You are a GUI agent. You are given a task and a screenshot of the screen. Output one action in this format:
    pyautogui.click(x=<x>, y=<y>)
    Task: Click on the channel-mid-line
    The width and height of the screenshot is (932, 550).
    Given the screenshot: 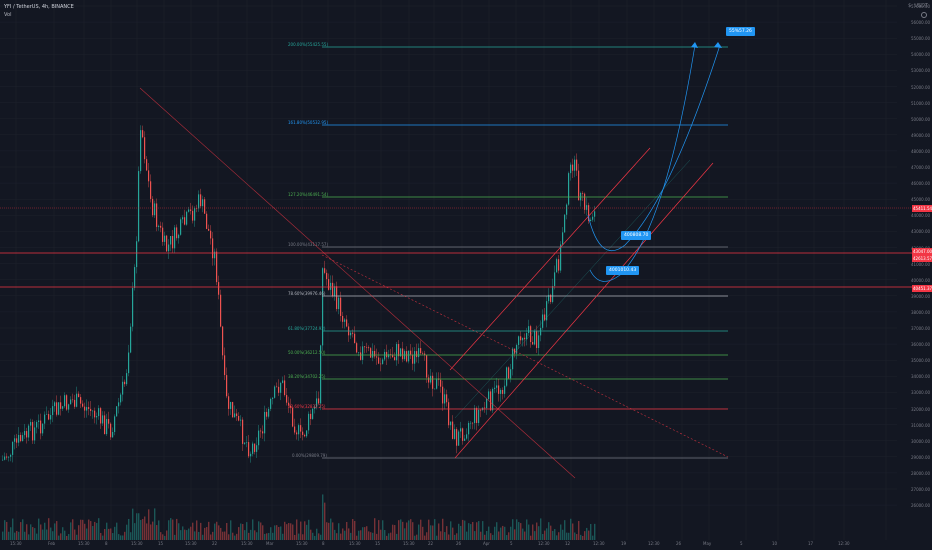 What is the action you would take?
    pyautogui.click(x=572, y=289)
    